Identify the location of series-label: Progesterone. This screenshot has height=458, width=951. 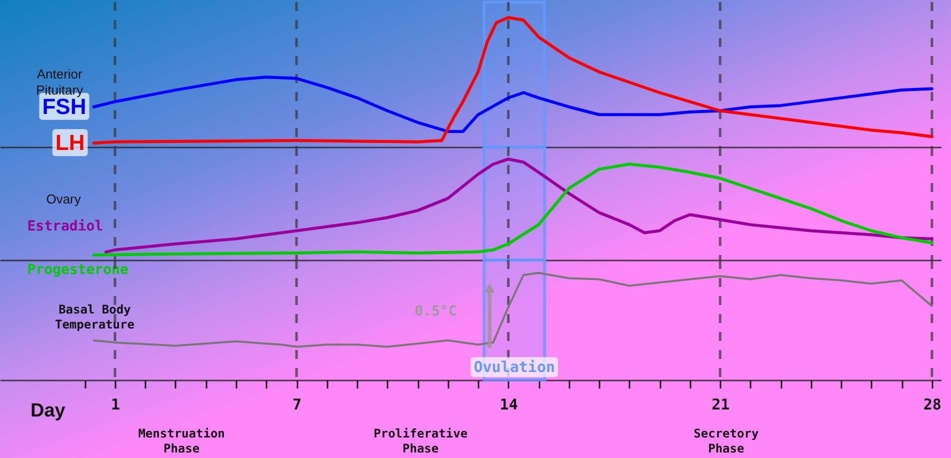
(77, 270).